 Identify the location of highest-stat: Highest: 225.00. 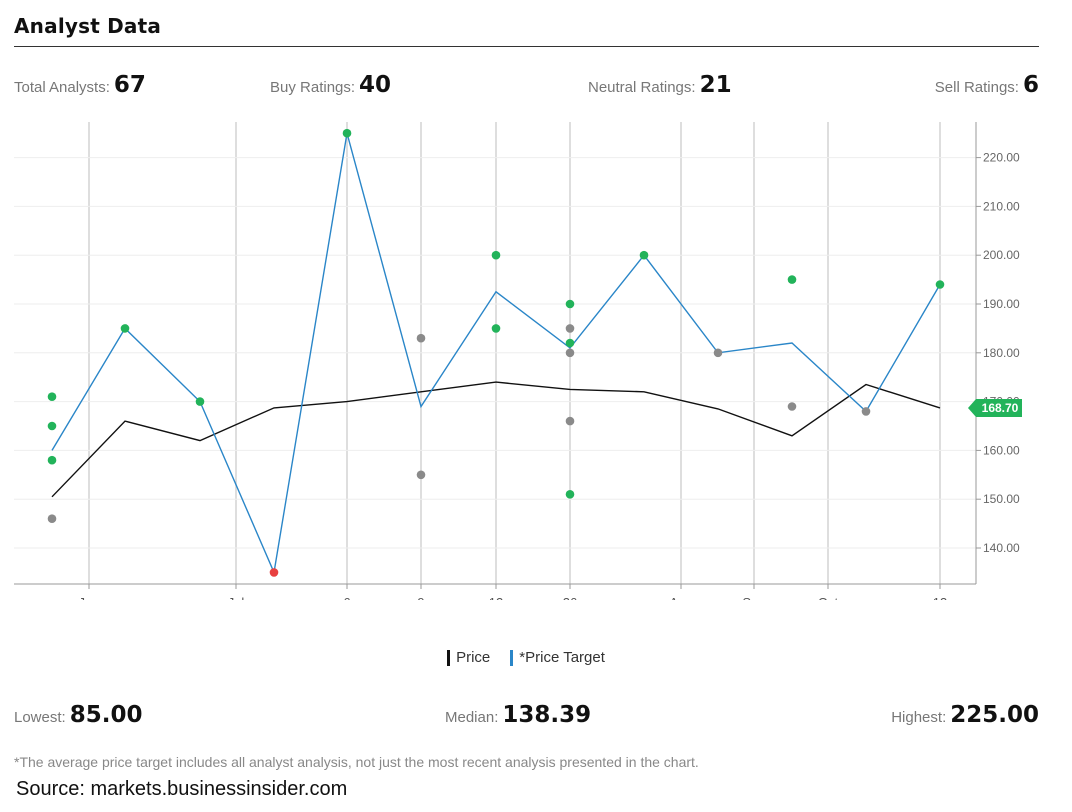
(965, 715).